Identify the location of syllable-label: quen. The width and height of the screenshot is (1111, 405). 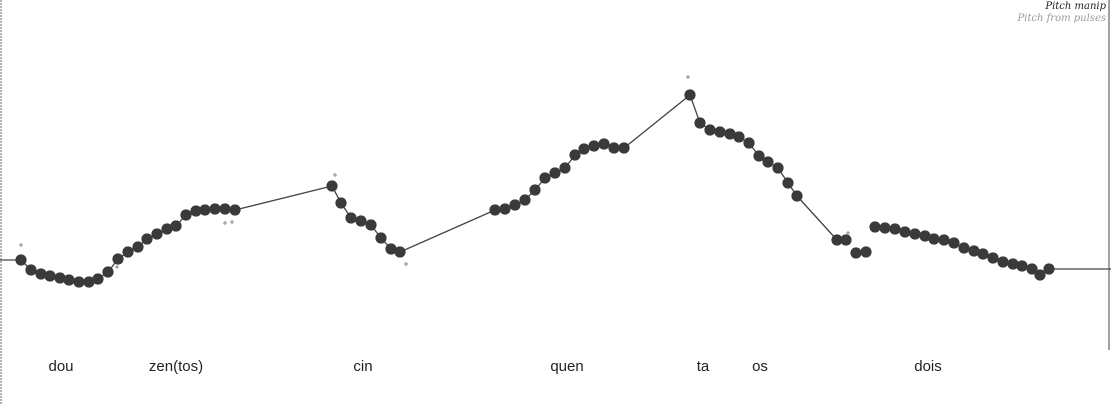
(566, 366).